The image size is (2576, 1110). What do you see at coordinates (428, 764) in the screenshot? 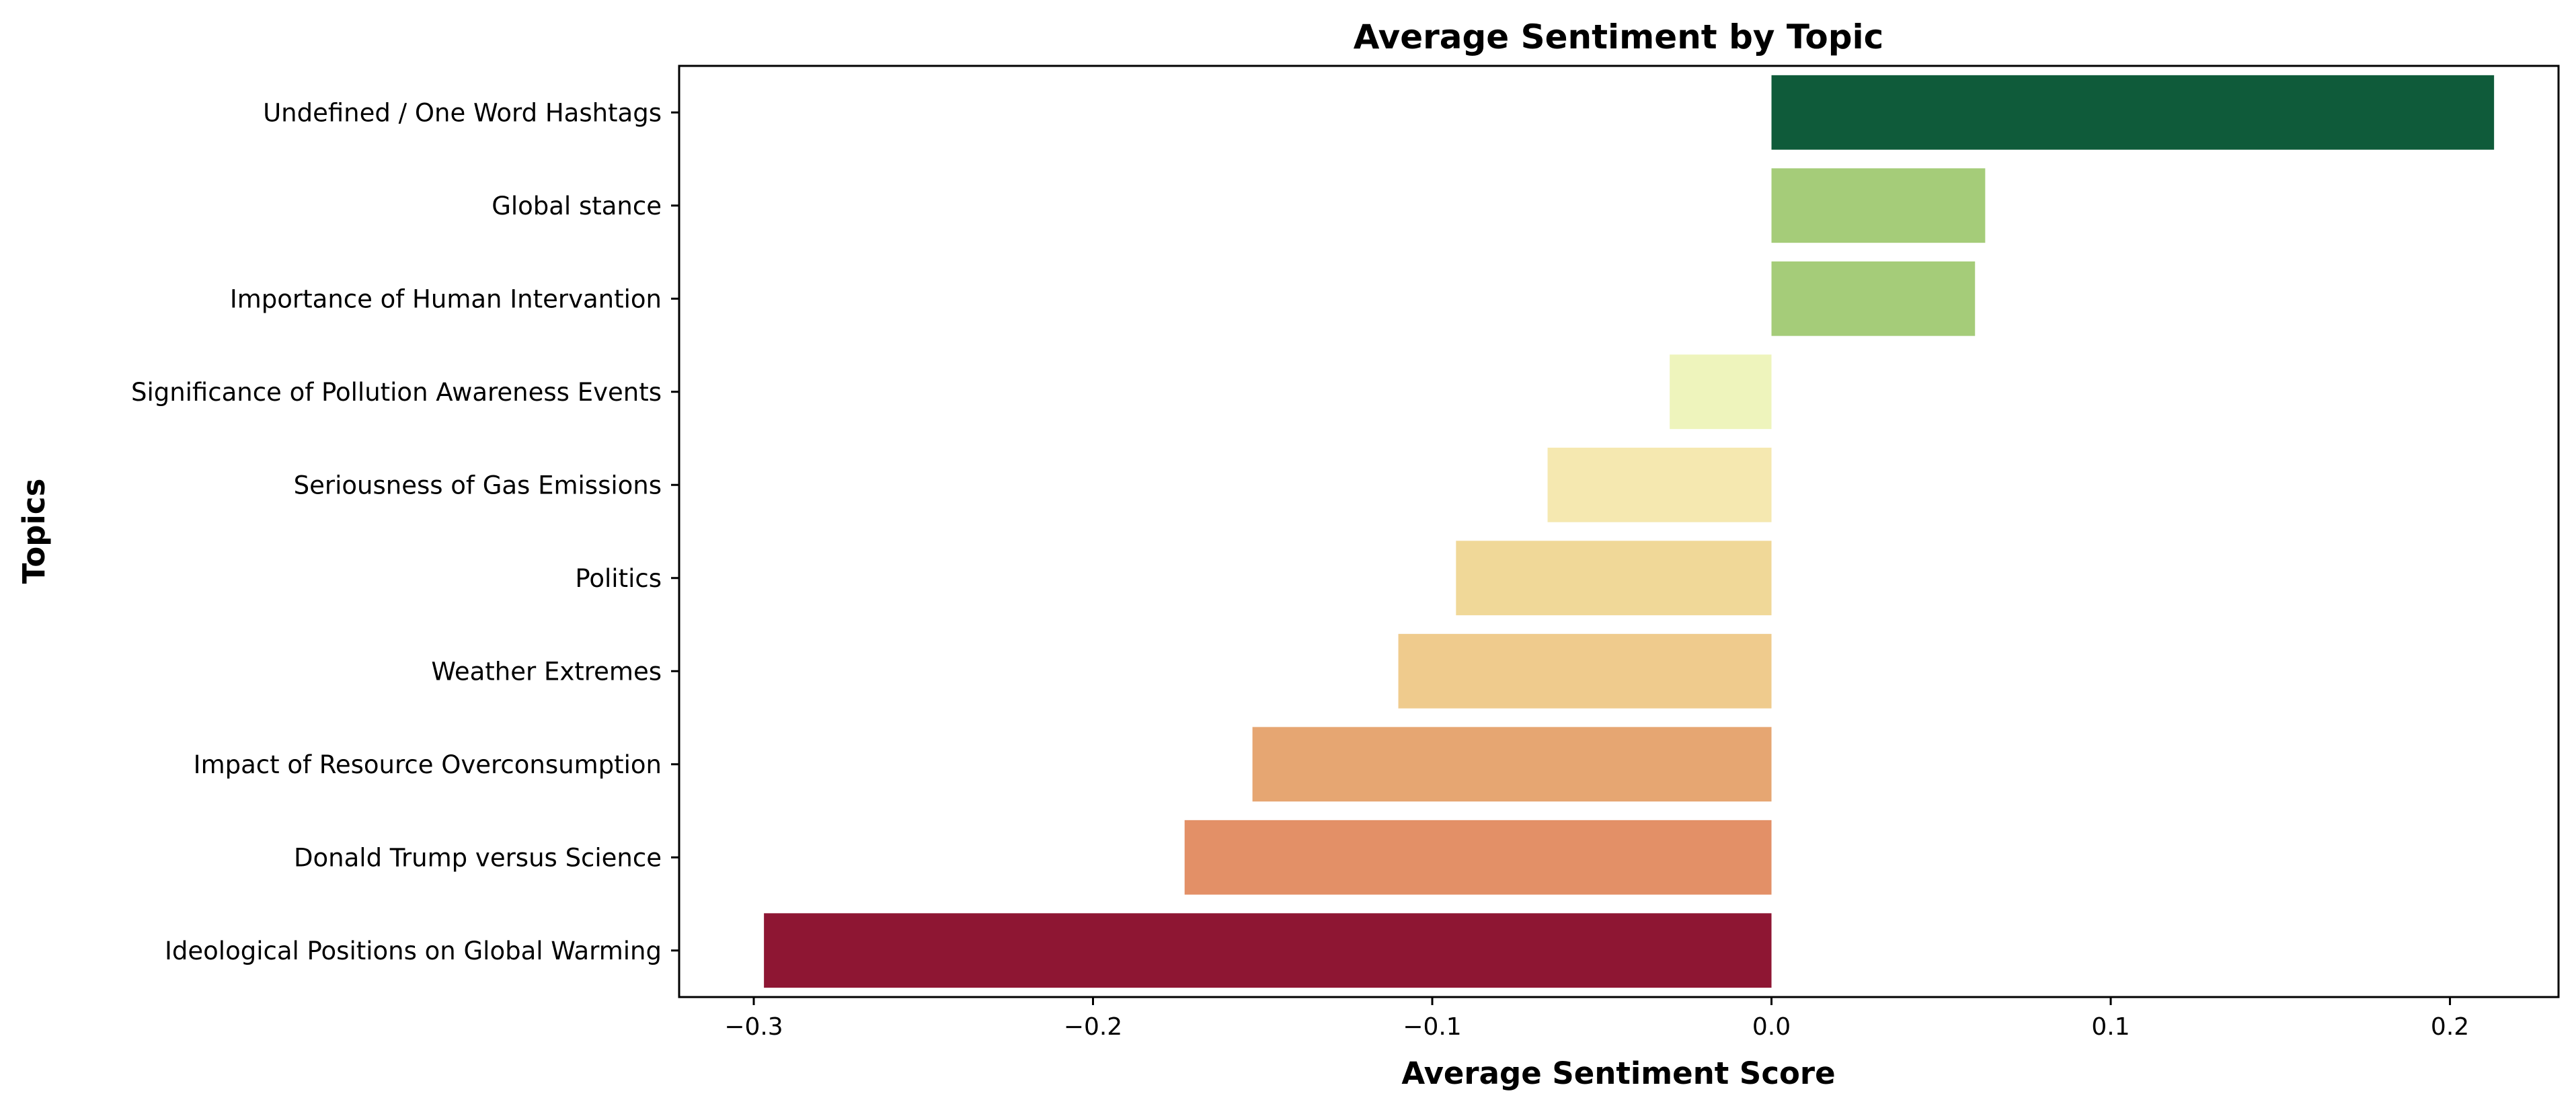
I see `y-tick-label: Impact of Resource Overconsumption` at bounding box center [428, 764].